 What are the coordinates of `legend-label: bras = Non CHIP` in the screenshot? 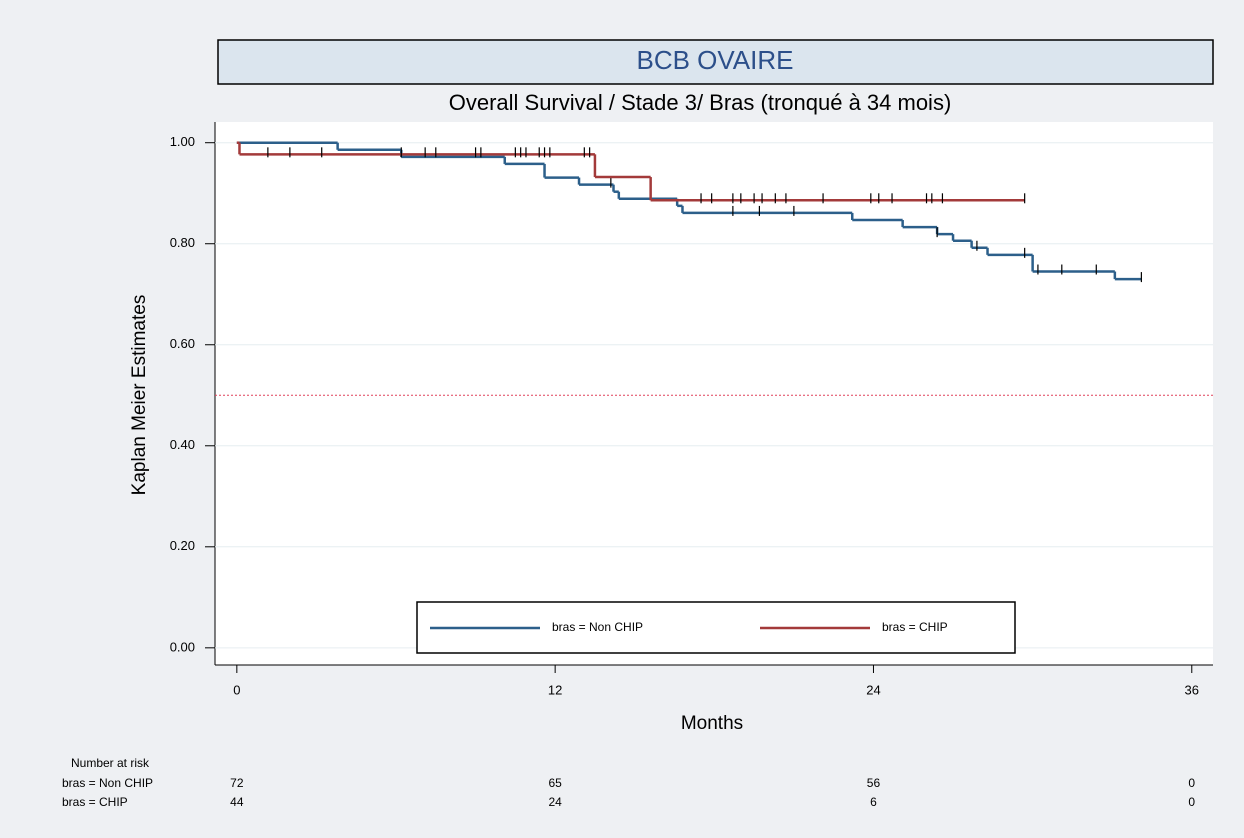 It's located at (597, 627).